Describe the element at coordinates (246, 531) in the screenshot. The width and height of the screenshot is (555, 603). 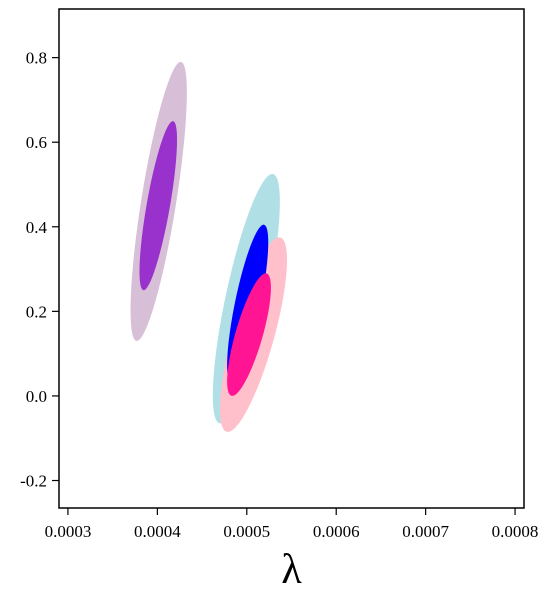
I see `x-tick-label: 0.0005` at that location.